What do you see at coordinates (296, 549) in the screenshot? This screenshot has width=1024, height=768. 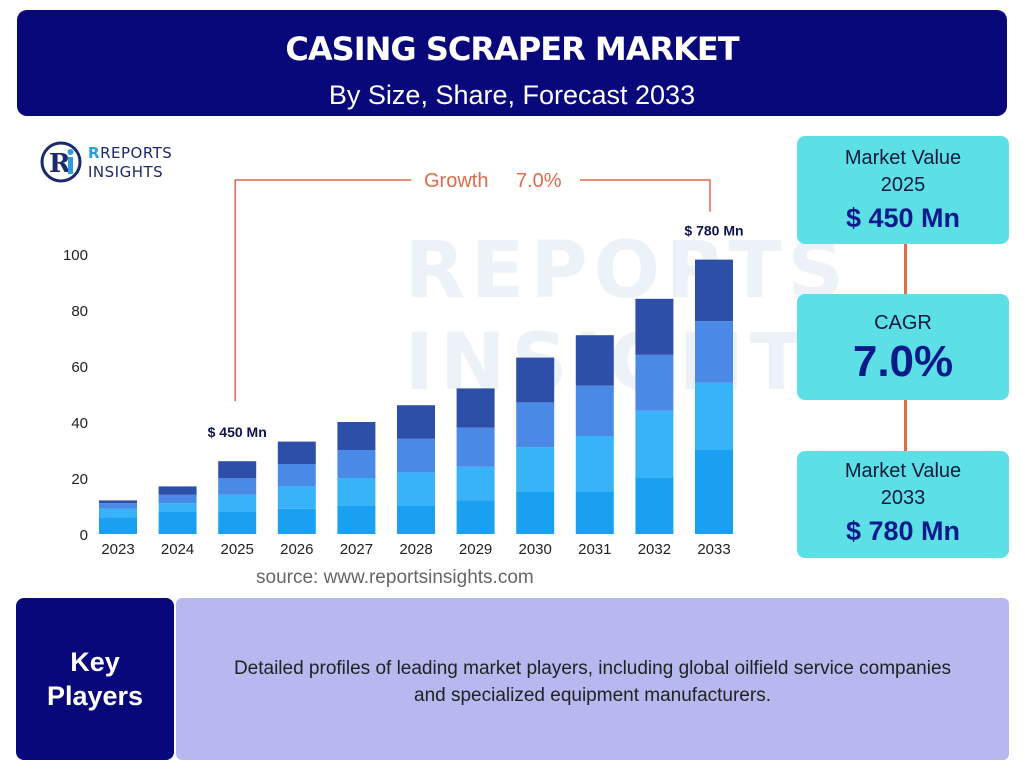 I see `x-tick-label: 2026` at bounding box center [296, 549].